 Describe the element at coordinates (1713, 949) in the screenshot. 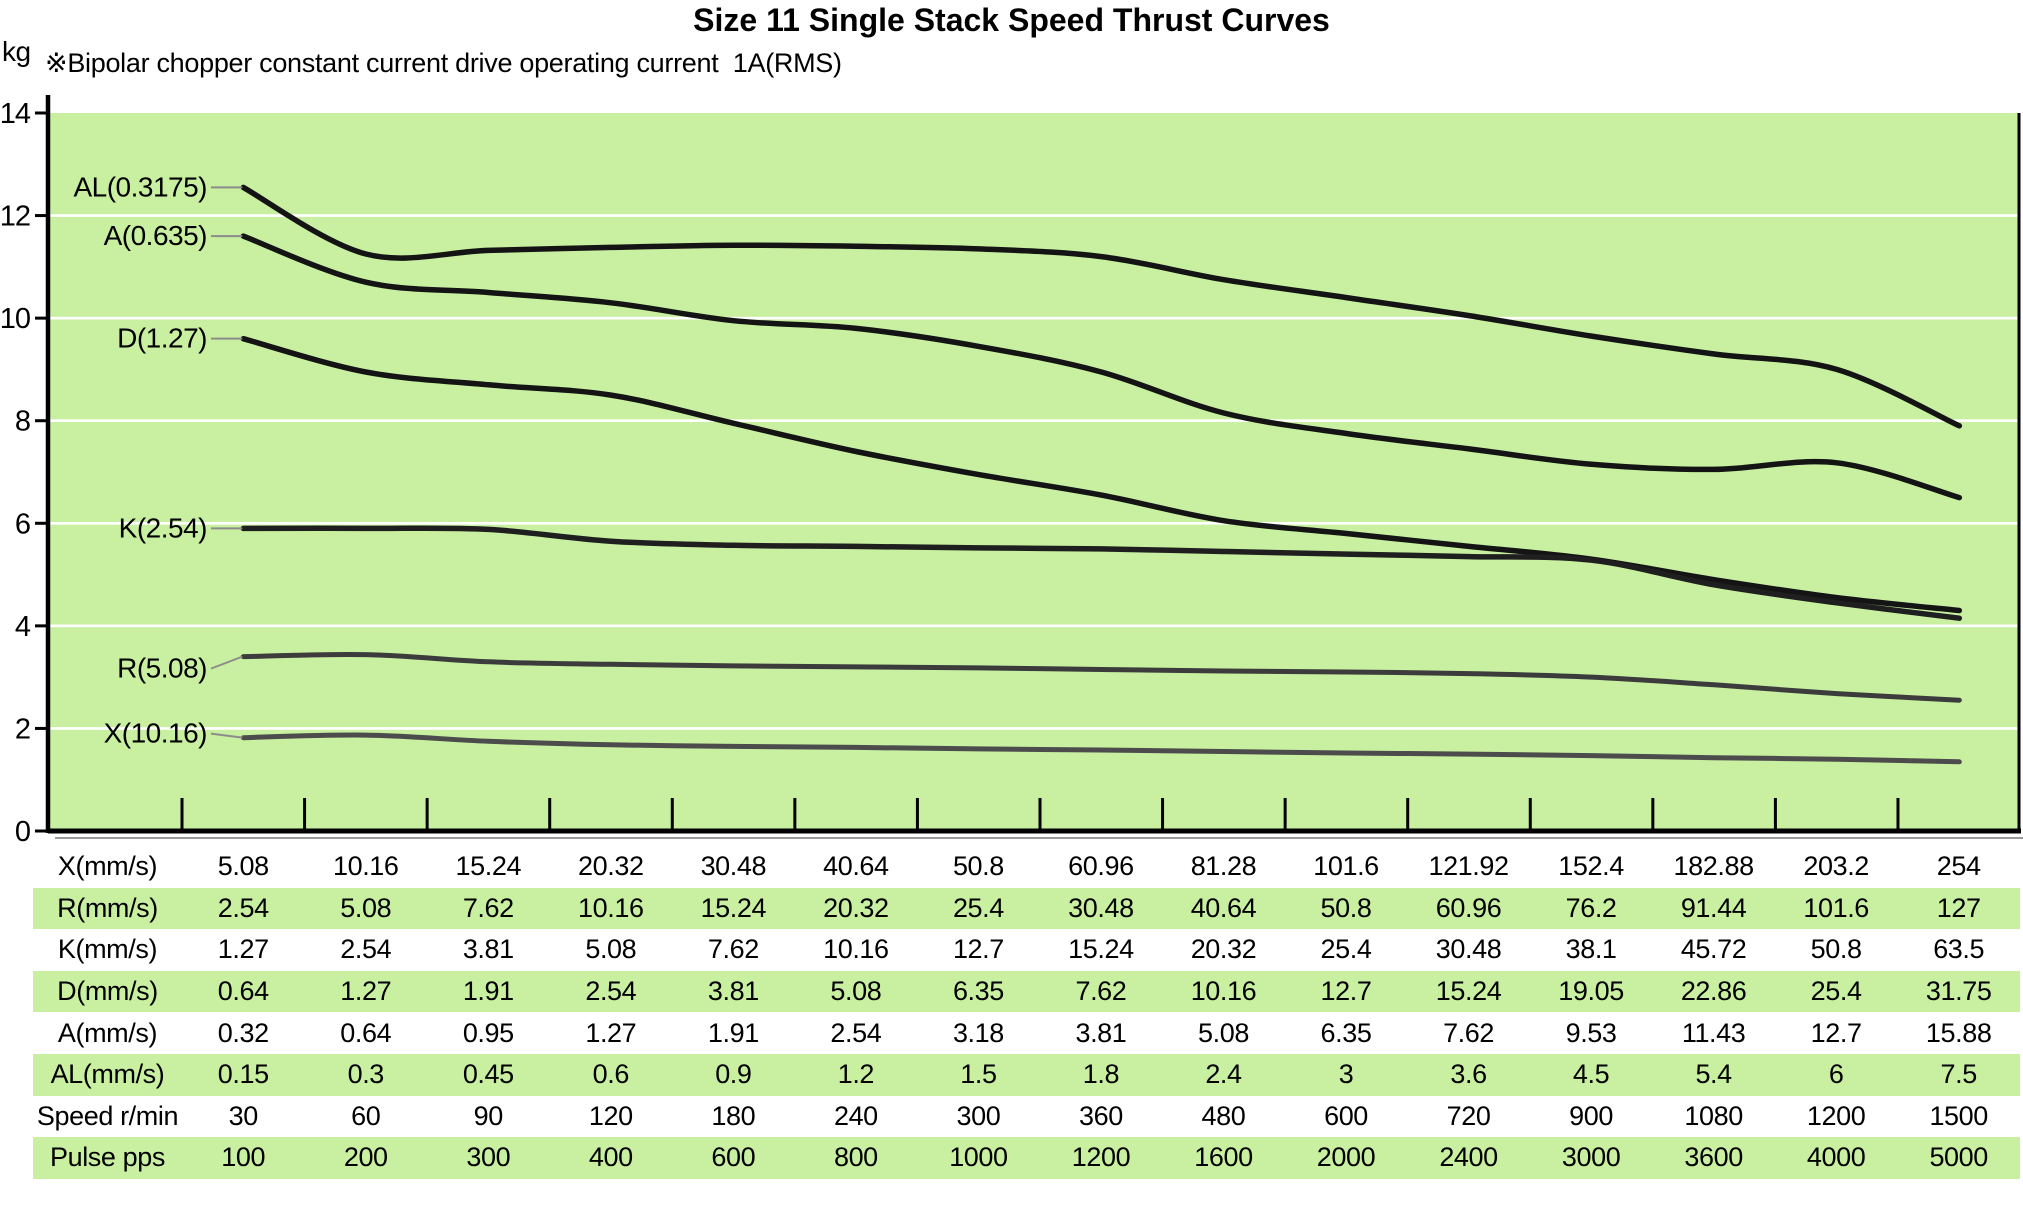

I see `table-cell: 45.72` at that location.